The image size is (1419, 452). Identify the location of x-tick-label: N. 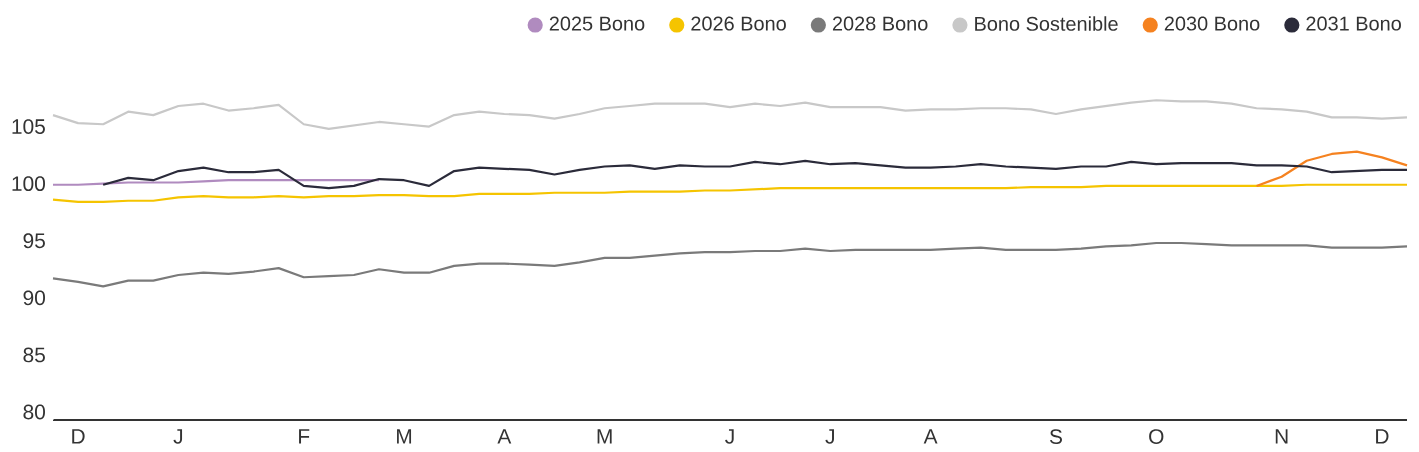
(1281, 436).